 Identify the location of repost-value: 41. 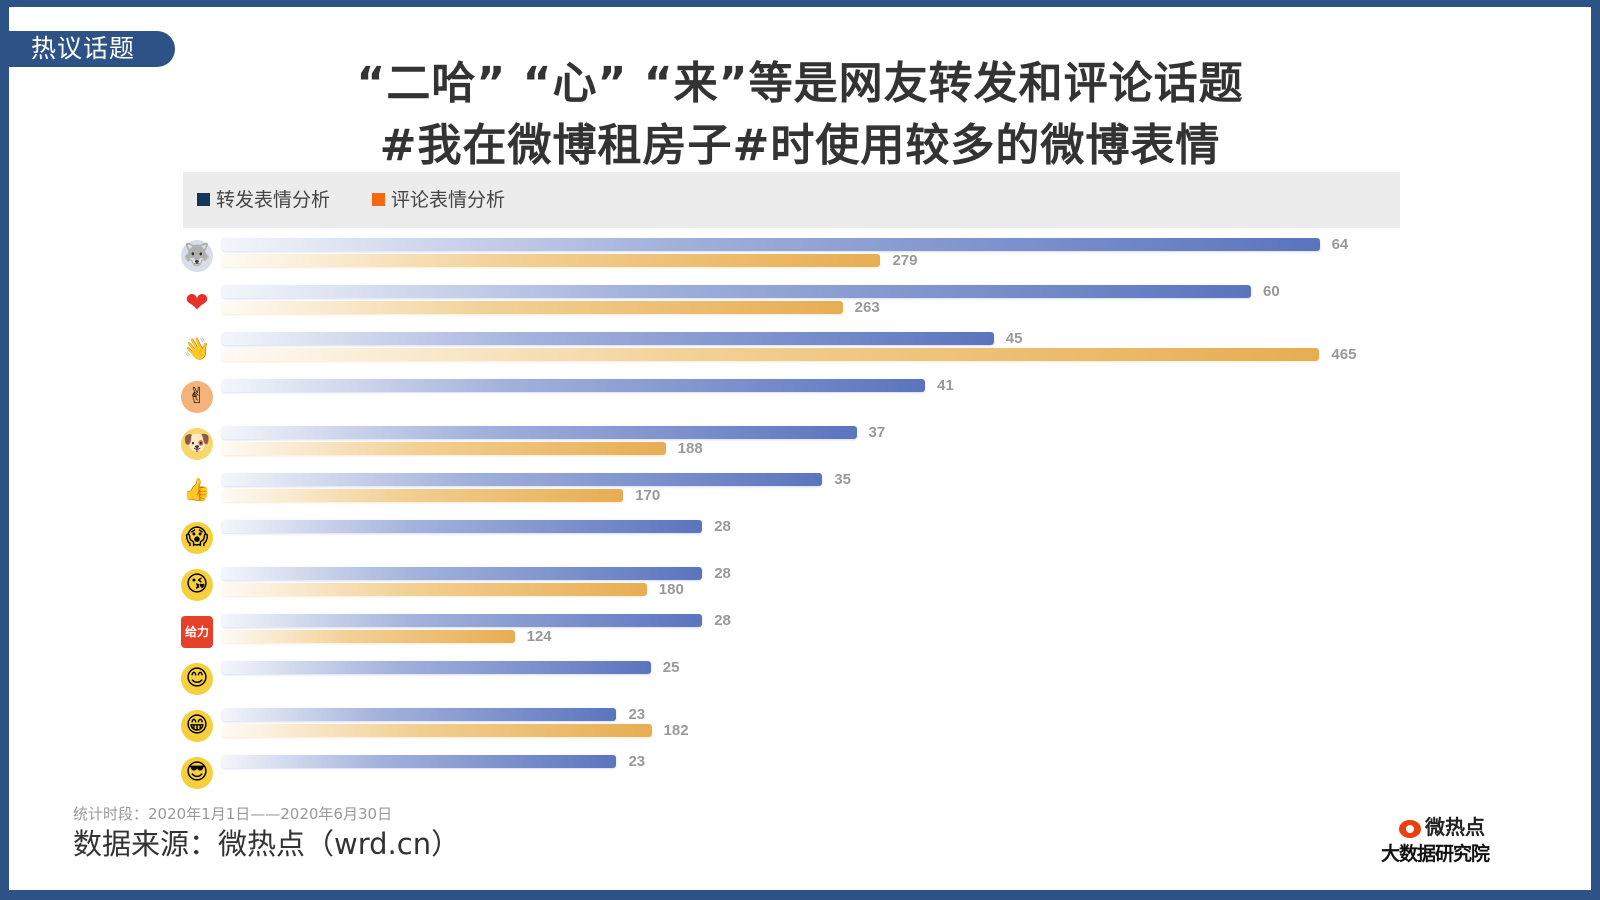
(945, 385).